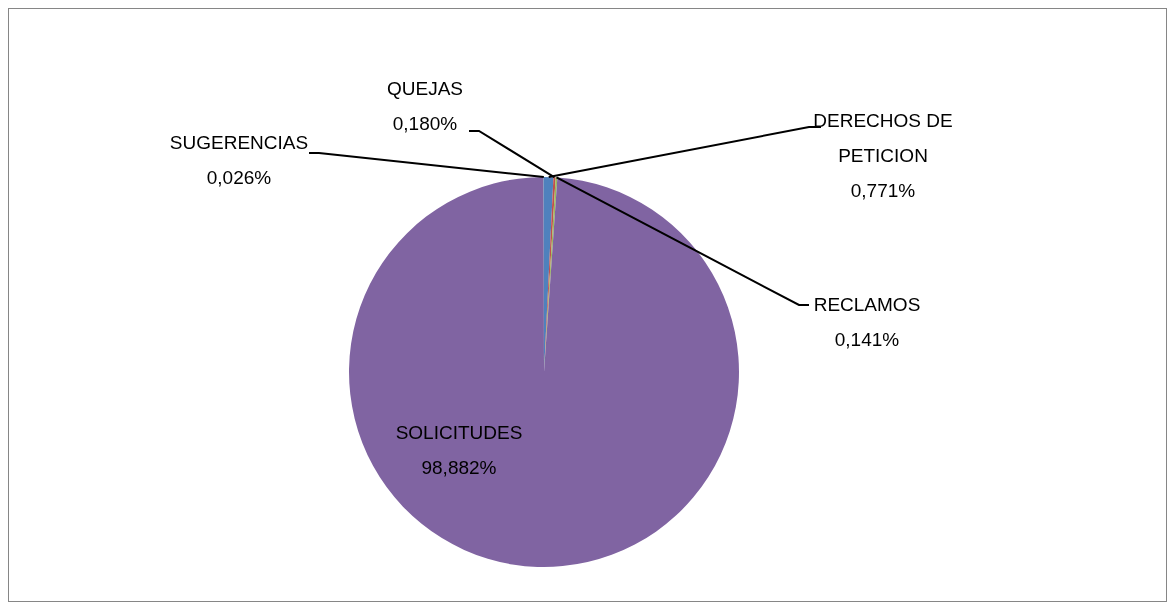  What do you see at coordinates (459, 432) in the screenshot?
I see `slice-label: SOLICITUDES` at bounding box center [459, 432].